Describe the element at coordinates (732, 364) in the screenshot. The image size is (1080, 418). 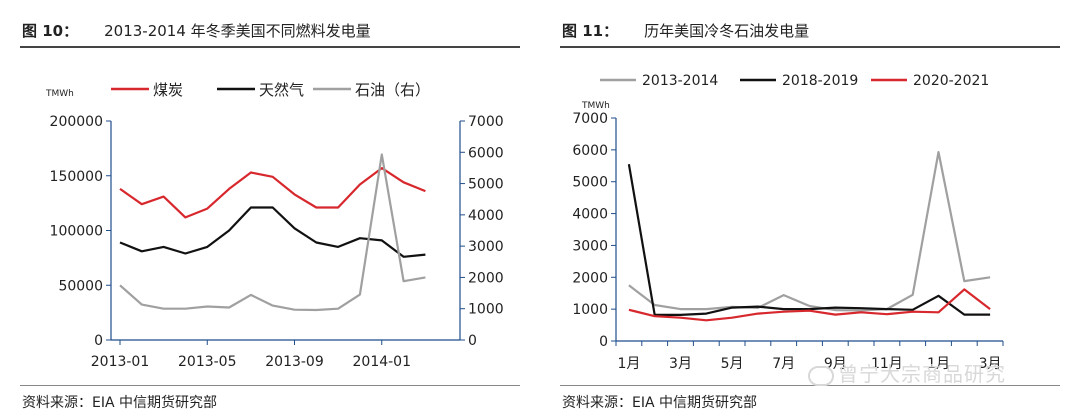
I see `x-tick-label: 5月` at that location.